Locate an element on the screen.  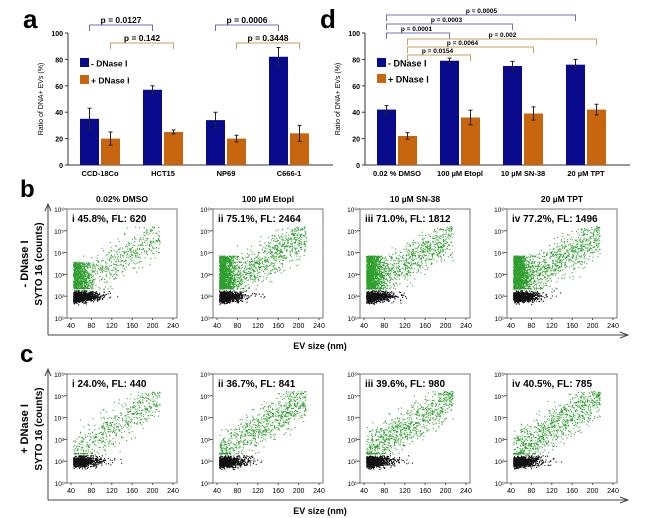
x-axis-arrow is located at coordinates (339, 335).